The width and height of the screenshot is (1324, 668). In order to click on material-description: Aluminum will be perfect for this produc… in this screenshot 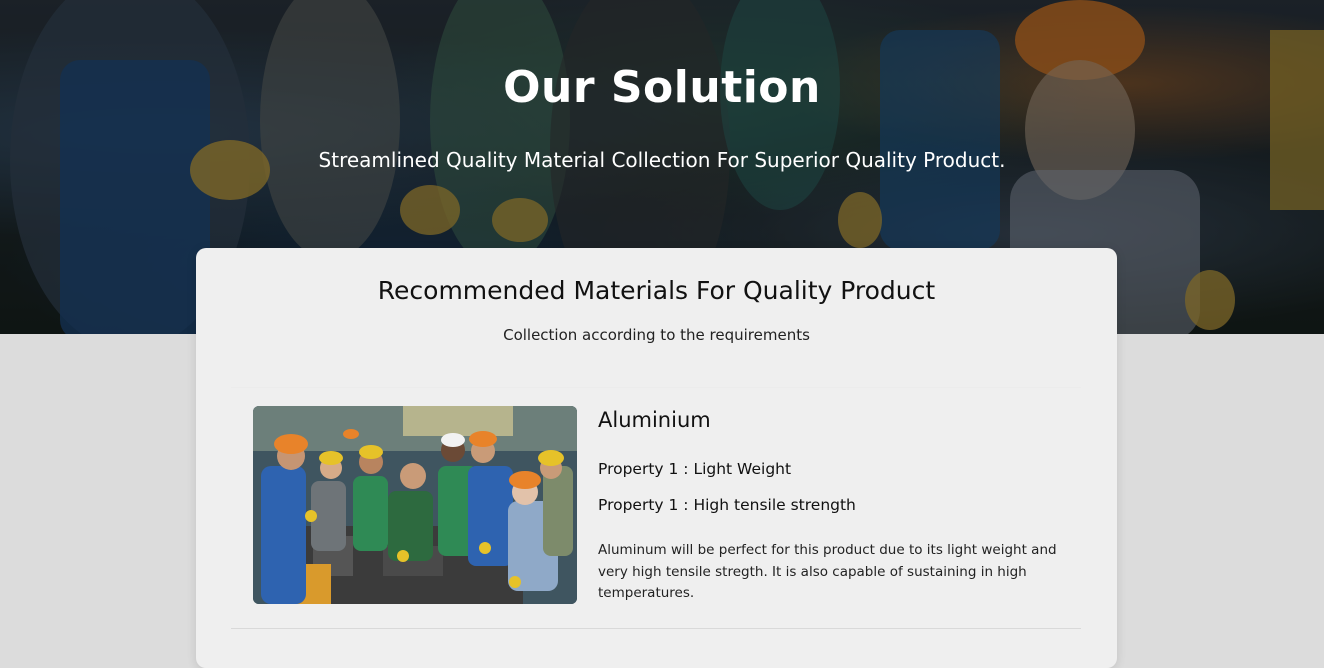, I will do `click(827, 571)`.